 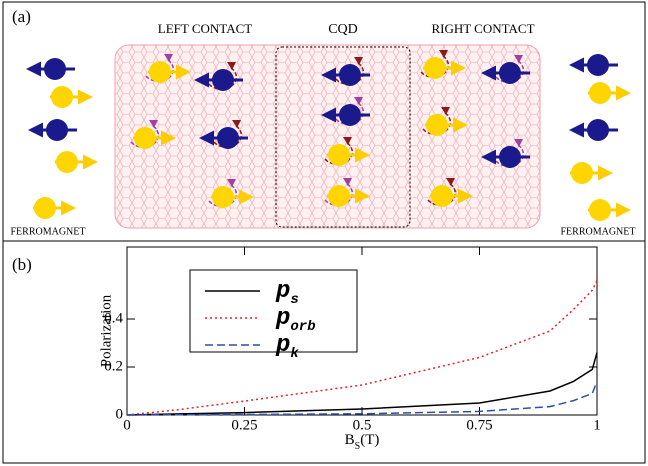 I want to click on legend-box, so click(x=273, y=311).